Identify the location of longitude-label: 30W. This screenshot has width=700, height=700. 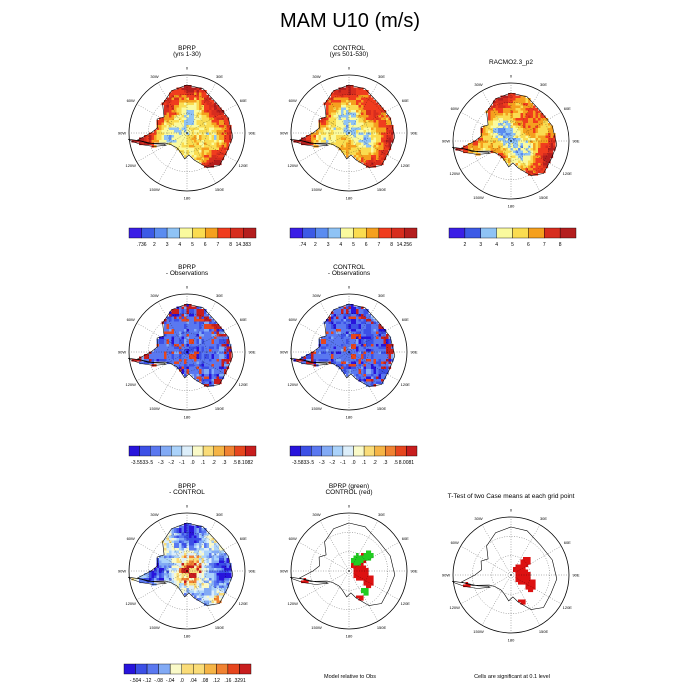
(154, 76).